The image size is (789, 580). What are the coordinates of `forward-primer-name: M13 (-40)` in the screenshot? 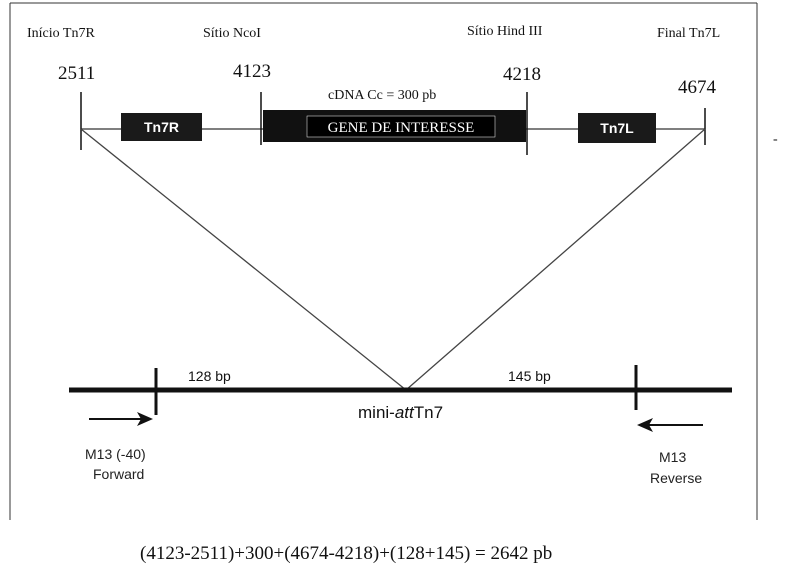 It's located at (115, 454).